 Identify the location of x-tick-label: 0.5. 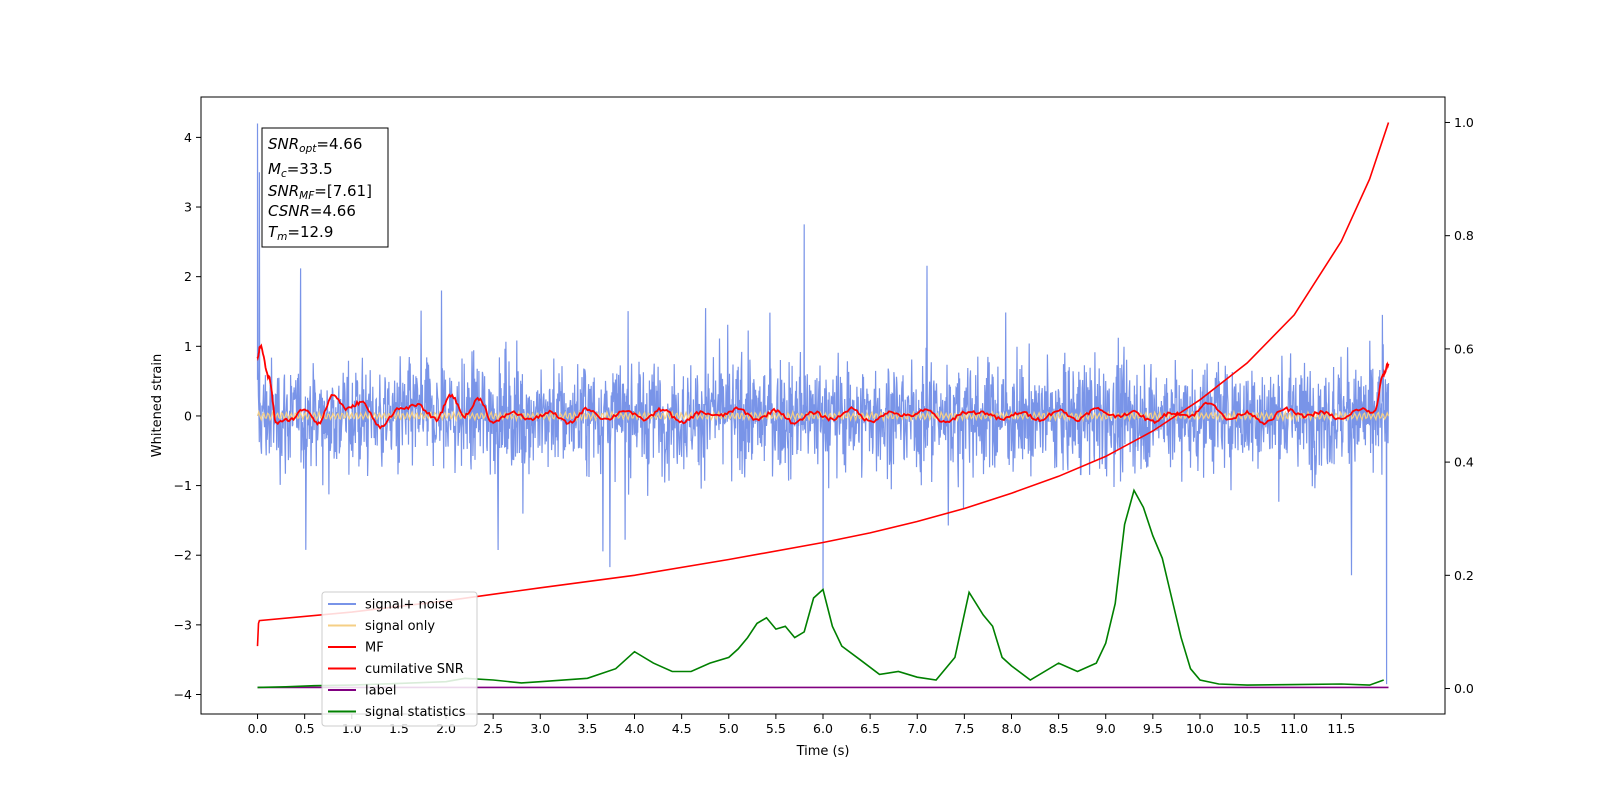
(305, 728).